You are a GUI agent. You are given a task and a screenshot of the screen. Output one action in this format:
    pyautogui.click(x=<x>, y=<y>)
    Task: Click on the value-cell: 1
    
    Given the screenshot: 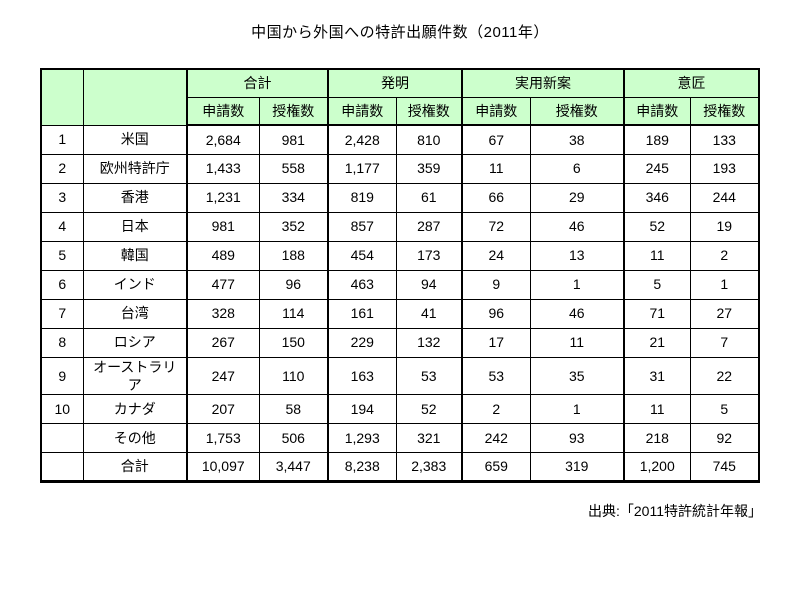 What is the action you would take?
    pyautogui.click(x=577, y=284)
    